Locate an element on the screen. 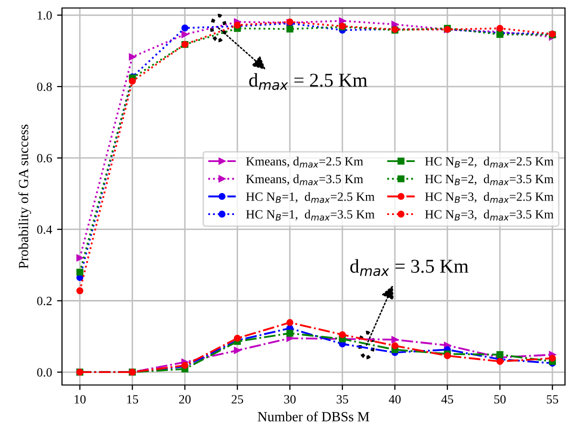 The image size is (572, 437). x-tick-label: 25 is located at coordinates (238, 399).